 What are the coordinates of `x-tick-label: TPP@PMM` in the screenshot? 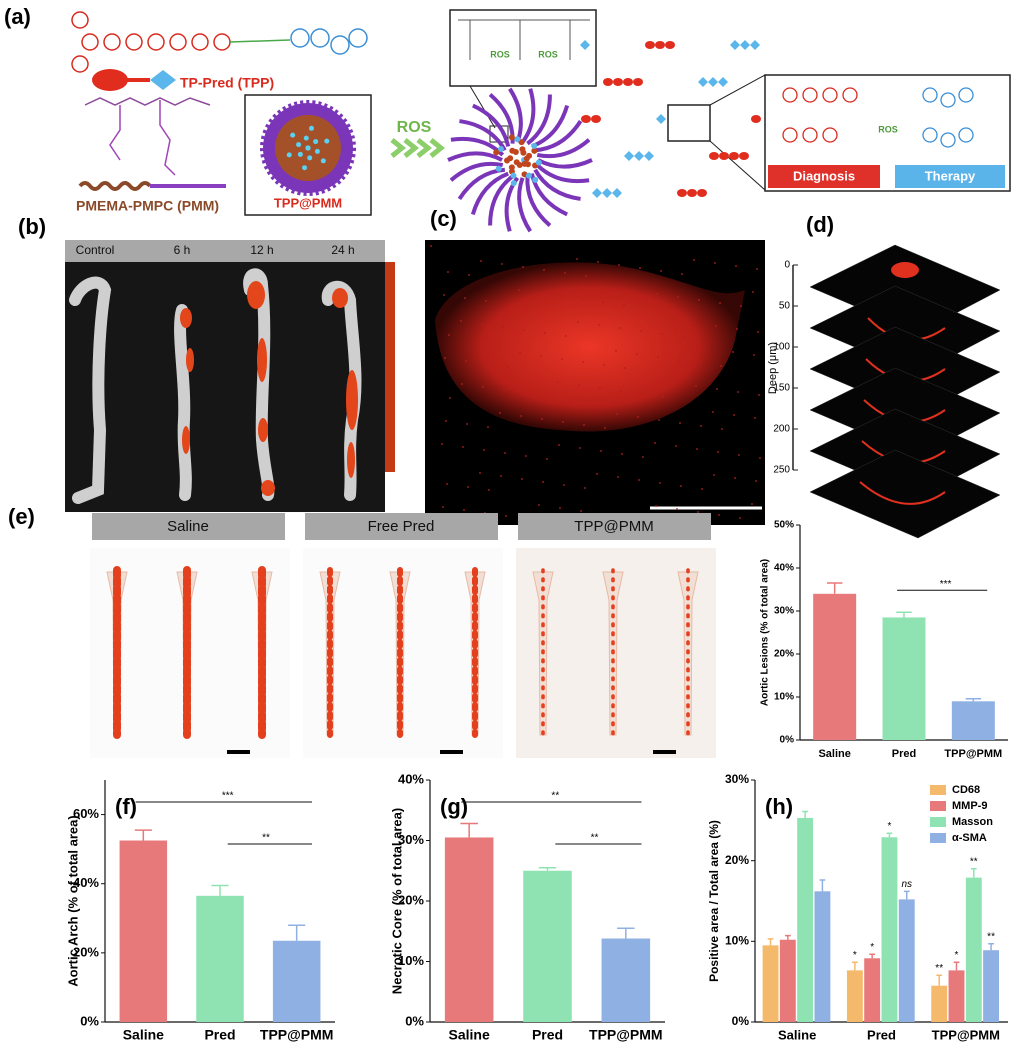 It's located at (973, 754).